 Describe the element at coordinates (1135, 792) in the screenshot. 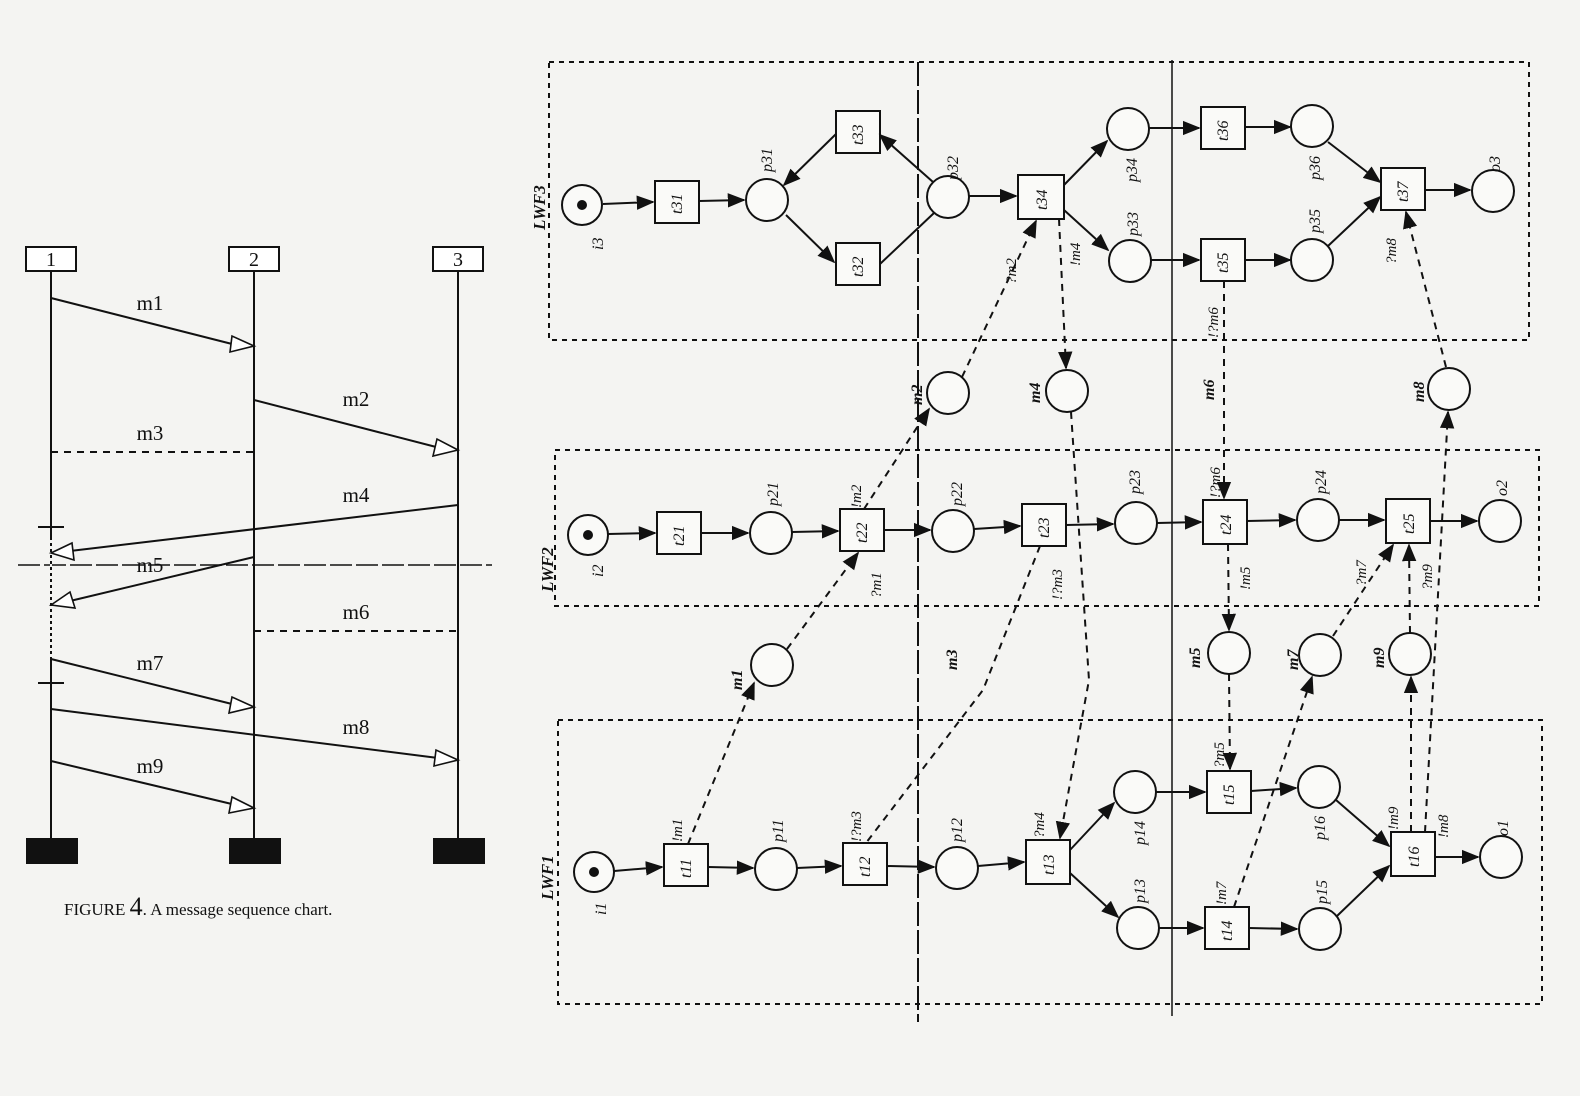

I see `place-p14` at that location.